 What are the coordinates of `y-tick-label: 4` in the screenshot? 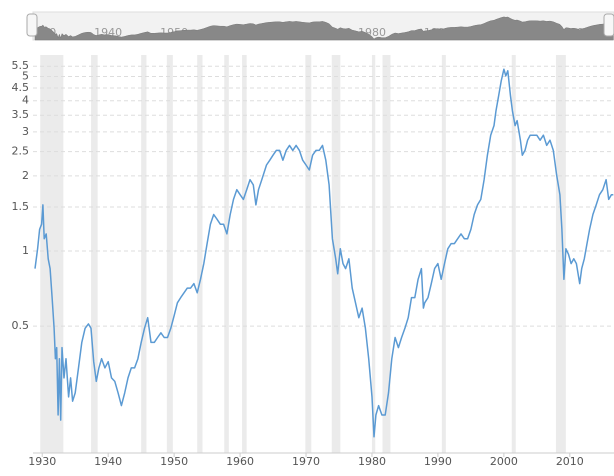 It's located at (25, 100).